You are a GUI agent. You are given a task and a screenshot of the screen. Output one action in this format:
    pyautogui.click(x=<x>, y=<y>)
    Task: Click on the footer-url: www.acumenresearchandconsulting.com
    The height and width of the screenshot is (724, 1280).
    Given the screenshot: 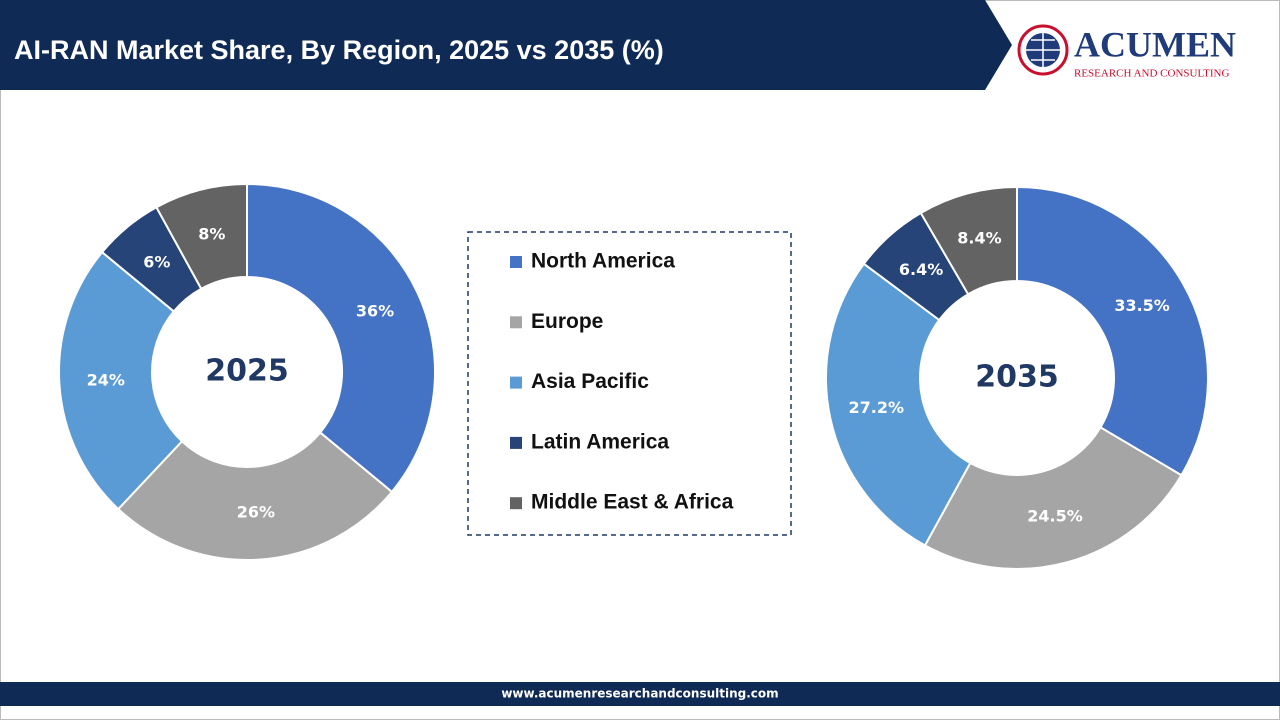 What is the action you would take?
    pyautogui.click(x=639, y=694)
    